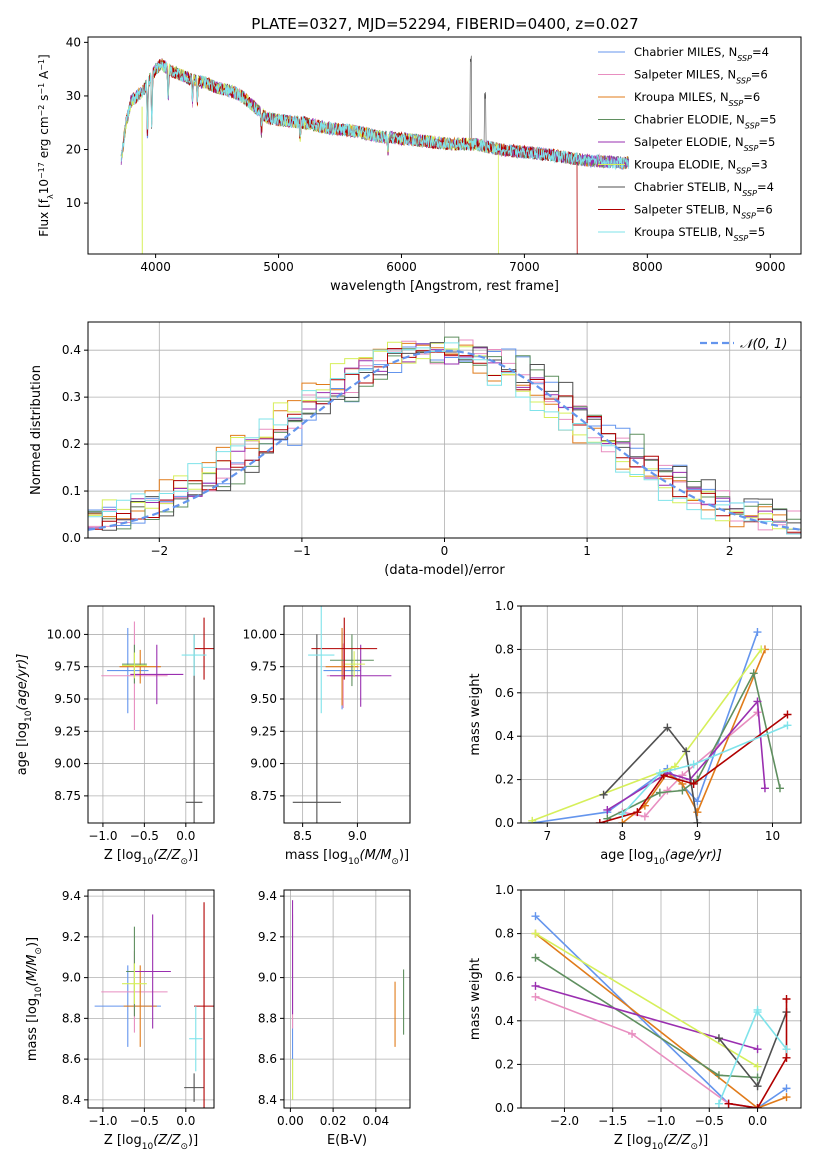 This screenshot has height=1170, width=819. Describe the element at coordinates (302, 836) in the screenshot. I see `x-tick-label: 8.5` at that location.